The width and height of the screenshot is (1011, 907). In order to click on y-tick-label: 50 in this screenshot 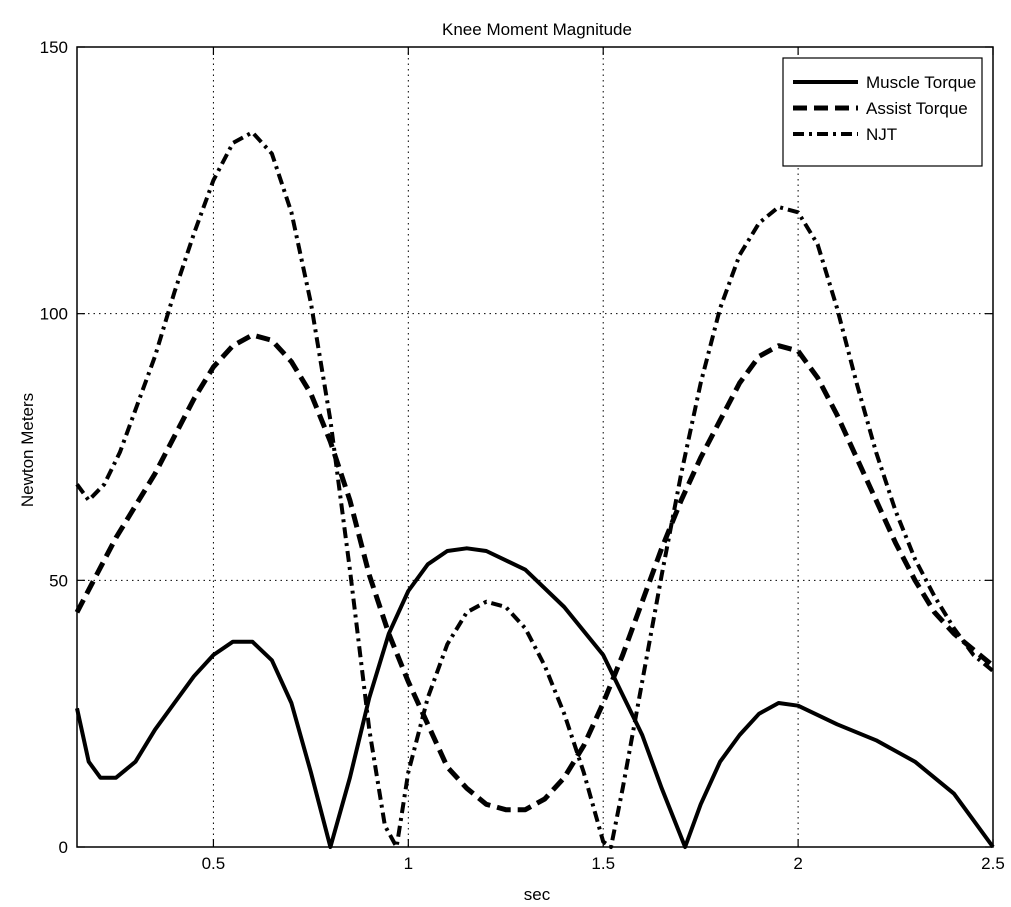, I will do `click(58, 580)`.